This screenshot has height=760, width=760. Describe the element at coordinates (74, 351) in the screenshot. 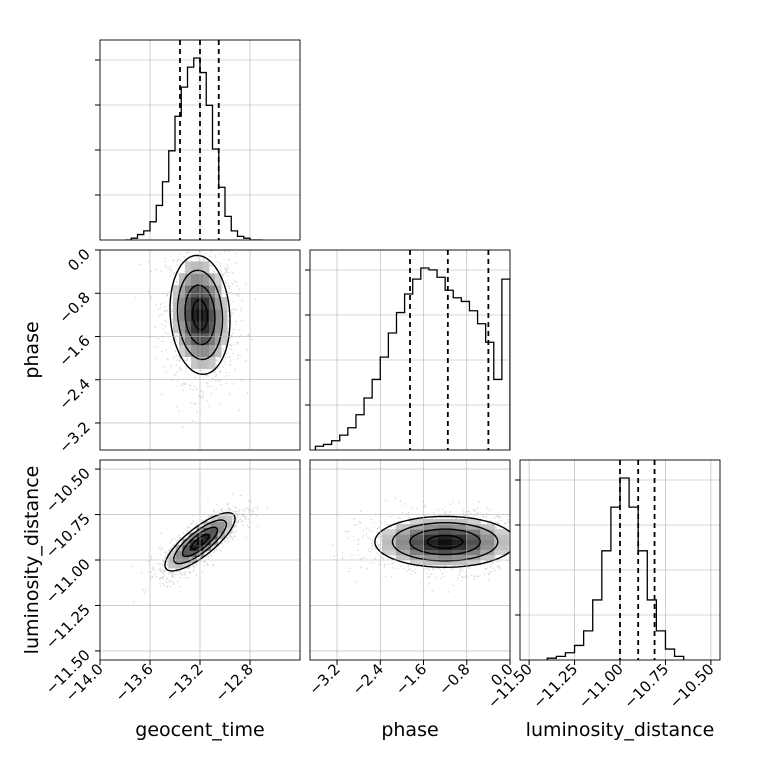

I see `y-tick-label: −1.6` at that location.